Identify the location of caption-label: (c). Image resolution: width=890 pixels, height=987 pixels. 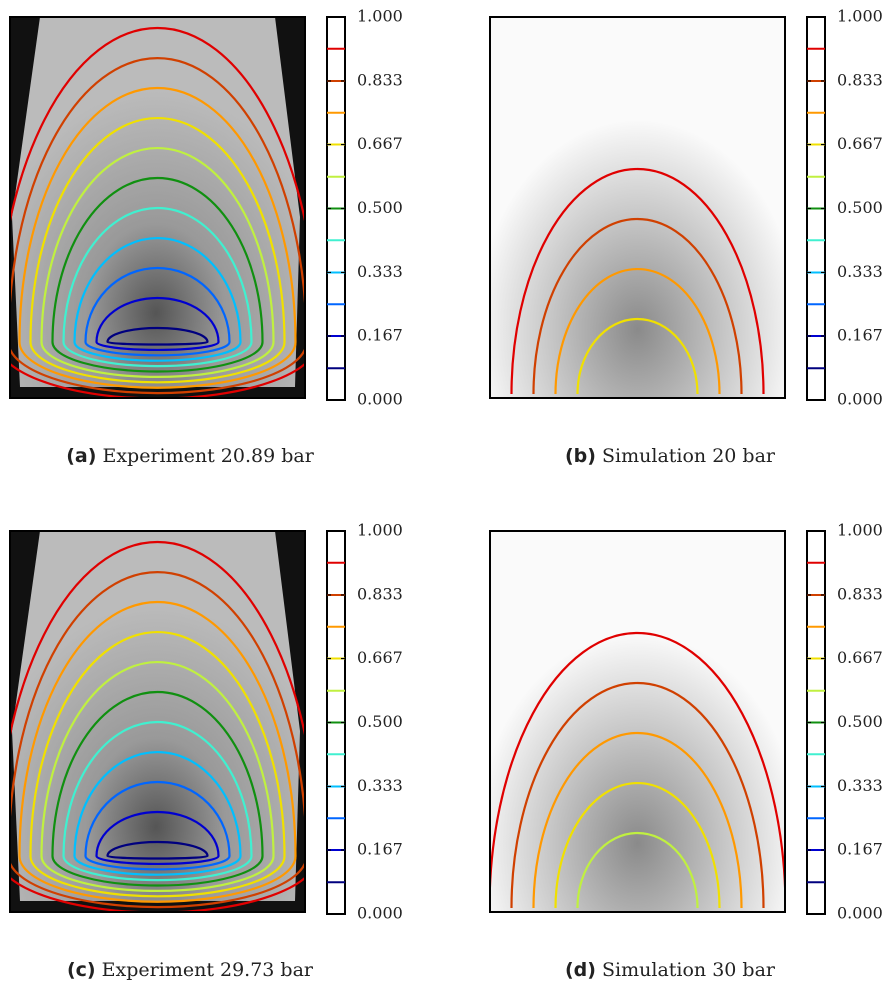
(81, 970).